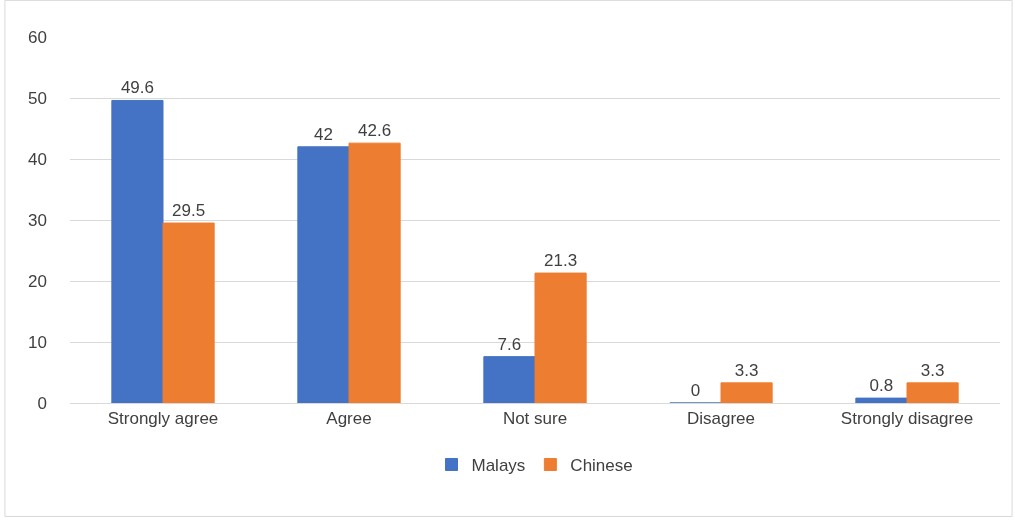 This screenshot has width=1015, height=521. Describe the element at coordinates (37, 342) in the screenshot. I see `y-tick-label: 10` at that location.